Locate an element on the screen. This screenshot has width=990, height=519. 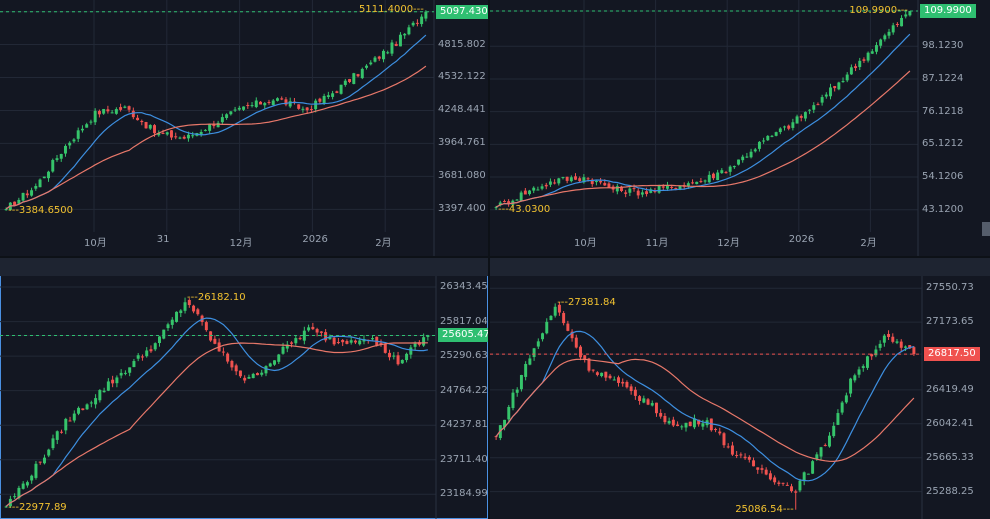
high-annotation: 109.9900--- is located at coordinates (878, 10).